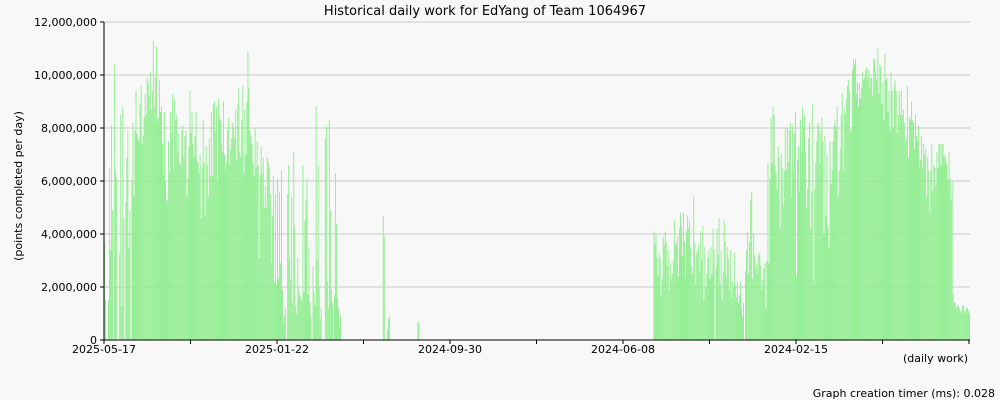 This screenshot has width=1000, height=400. I want to click on y-tick-label: 10,000,000, so click(65, 75).